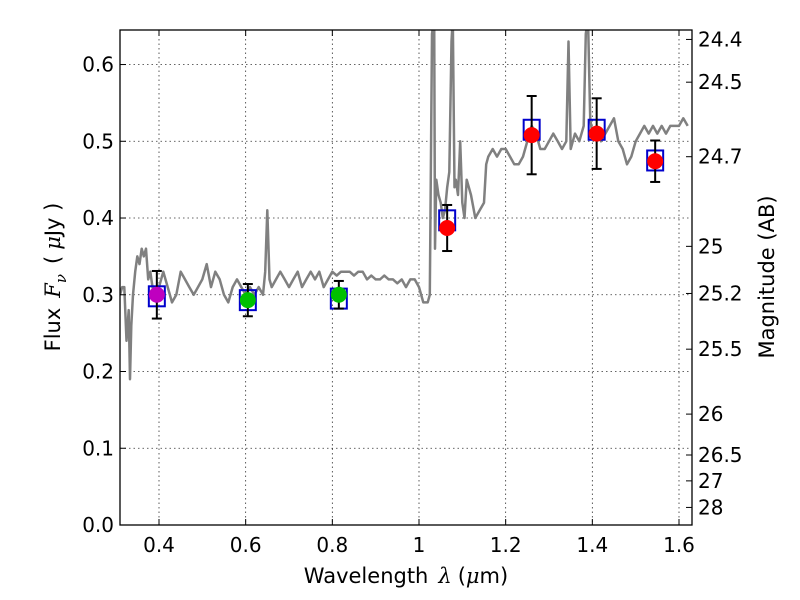 This screenshot has width=800, height=600. What do you see at coordinates (98, 65) in the screenshot?
I see `y-tick-label: 0.6` at bounding box center [98, 65].